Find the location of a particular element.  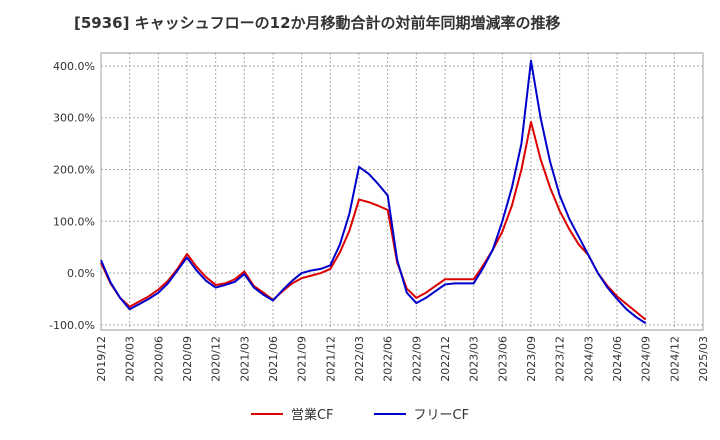

chart-title: [5936] キャッシュフローの12か月移動合計の対前年同期増減率の推移 is located at coordinates (317, 23).